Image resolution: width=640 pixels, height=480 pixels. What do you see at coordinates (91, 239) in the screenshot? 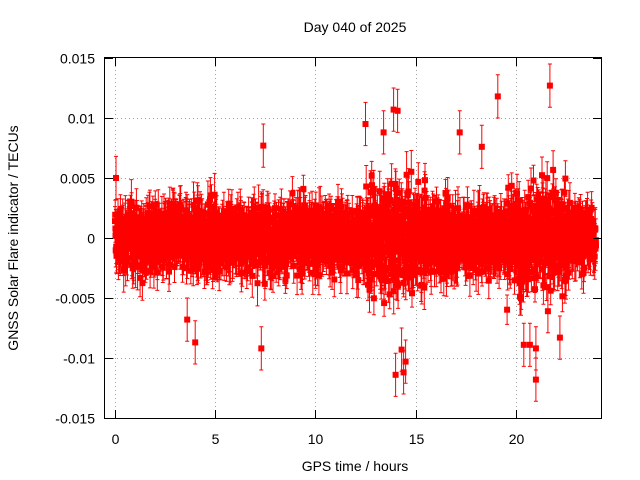
I see `y-tick-label: 0` at bounding box center [91, 239].